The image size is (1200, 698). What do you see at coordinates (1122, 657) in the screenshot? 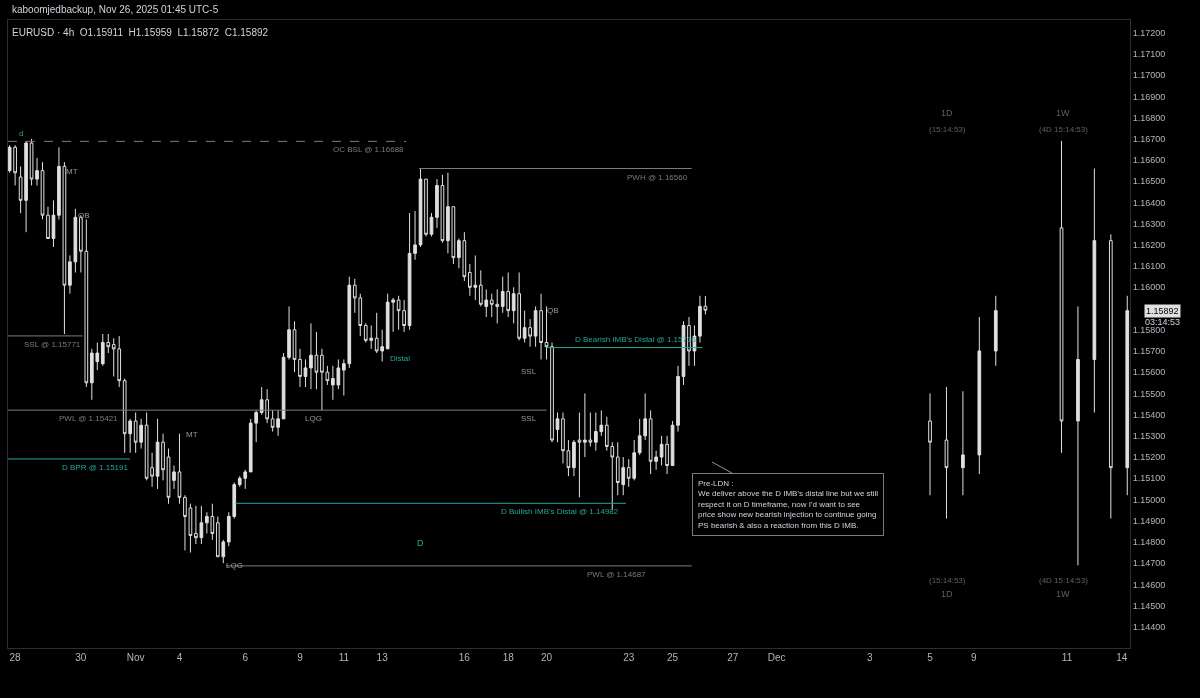
I see `x-tick-label: 14` at bounding box center [1122, 657].